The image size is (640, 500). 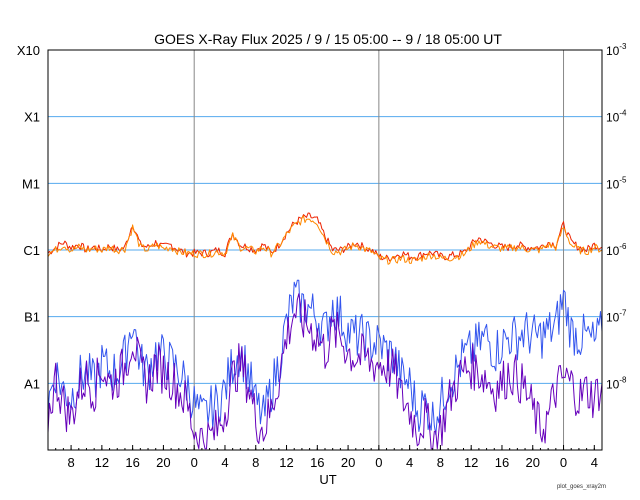 I want to click on x-axis-label: UT, so click(x=327, y=479).